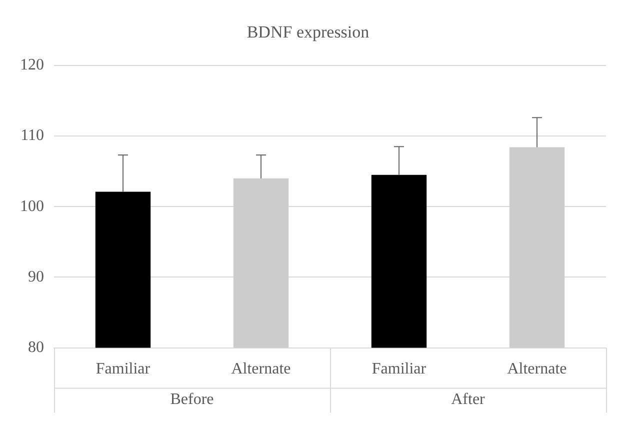 Image resolution: width=636 pixels, height=421 pixels. Describe the element at coordinates (468, 399) in the screenshot. I see `text: After` at that location.